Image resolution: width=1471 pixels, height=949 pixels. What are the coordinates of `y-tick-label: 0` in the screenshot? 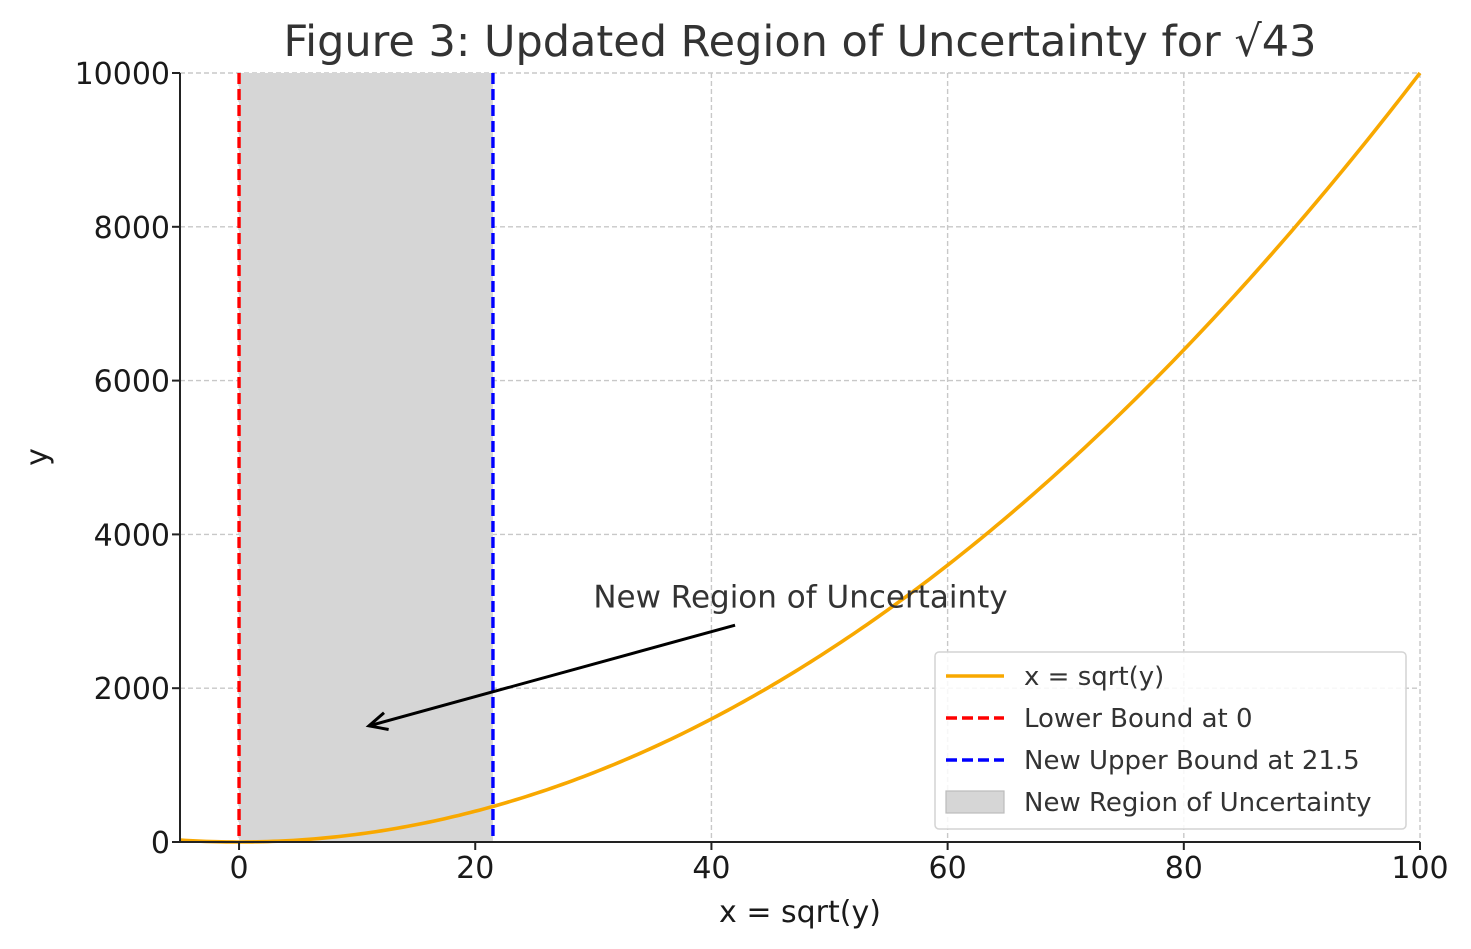 It's located at (160, 843).